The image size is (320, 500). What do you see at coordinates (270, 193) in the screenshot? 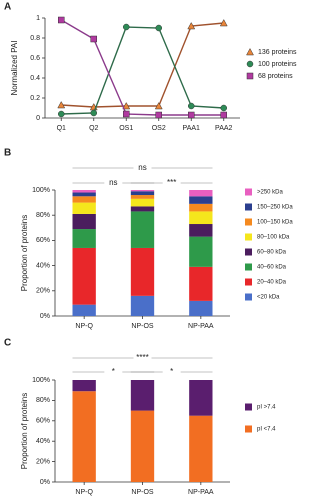
I see `legend-label: >250 kDa` at bounding box center [270, 193].